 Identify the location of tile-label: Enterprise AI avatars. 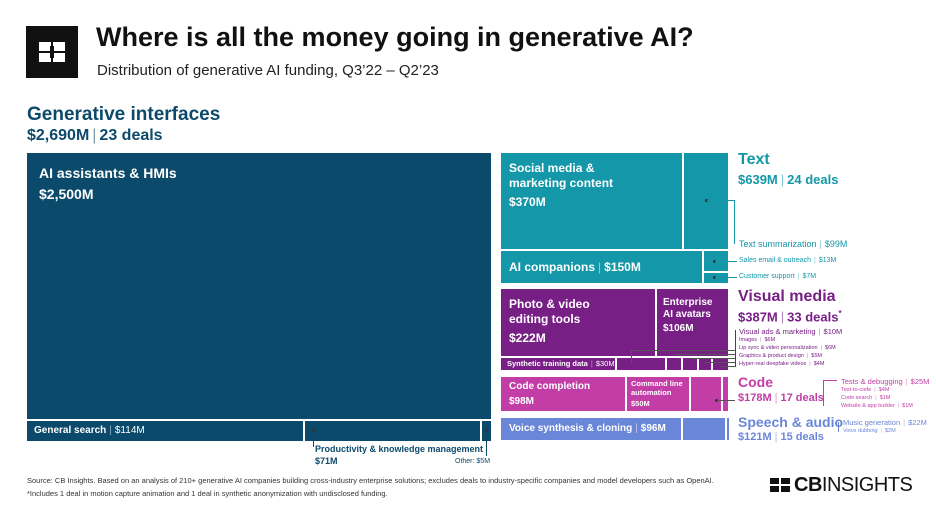
(688, 308).